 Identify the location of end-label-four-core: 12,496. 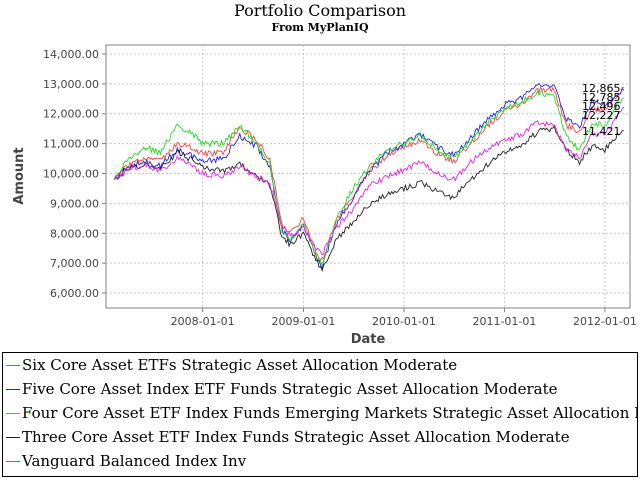
(601, 106).